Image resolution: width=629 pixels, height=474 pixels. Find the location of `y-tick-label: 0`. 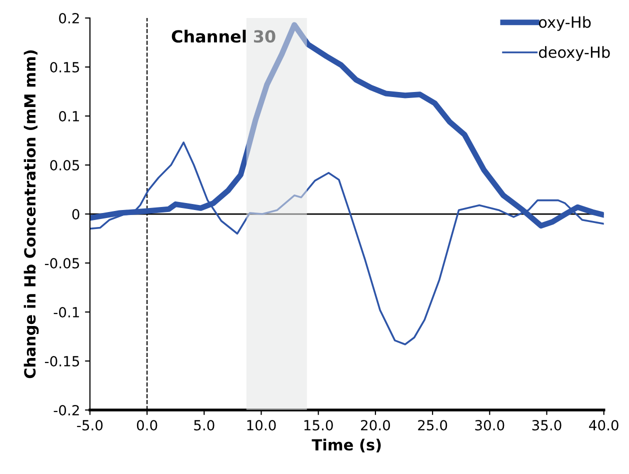

y-tick-label: 0 is located at coordinates (76, 214).